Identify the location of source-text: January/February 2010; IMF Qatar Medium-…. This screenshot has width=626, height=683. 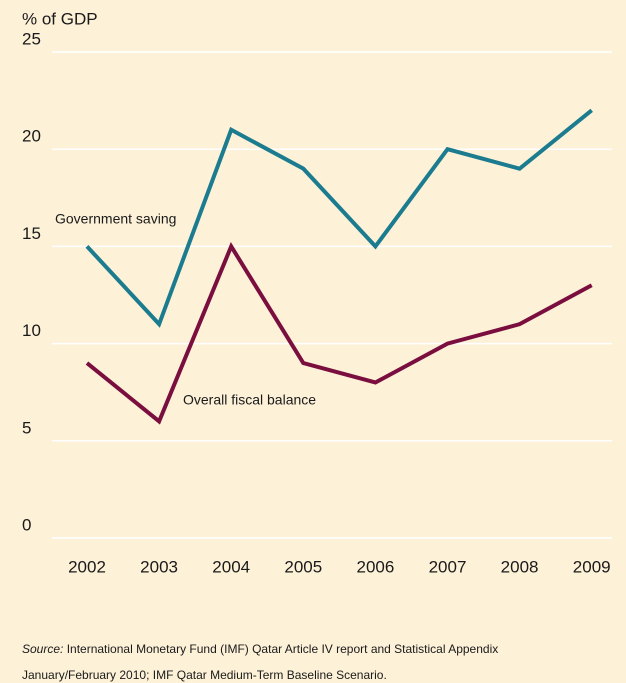
(204, 675).